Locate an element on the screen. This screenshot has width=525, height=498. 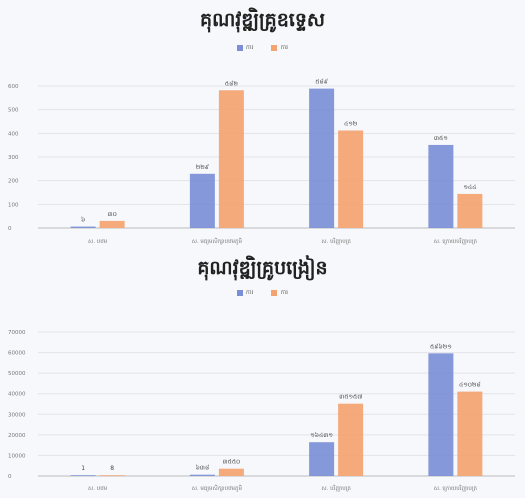
y-tick-label: 40000 is located at coordinates (17, 395).